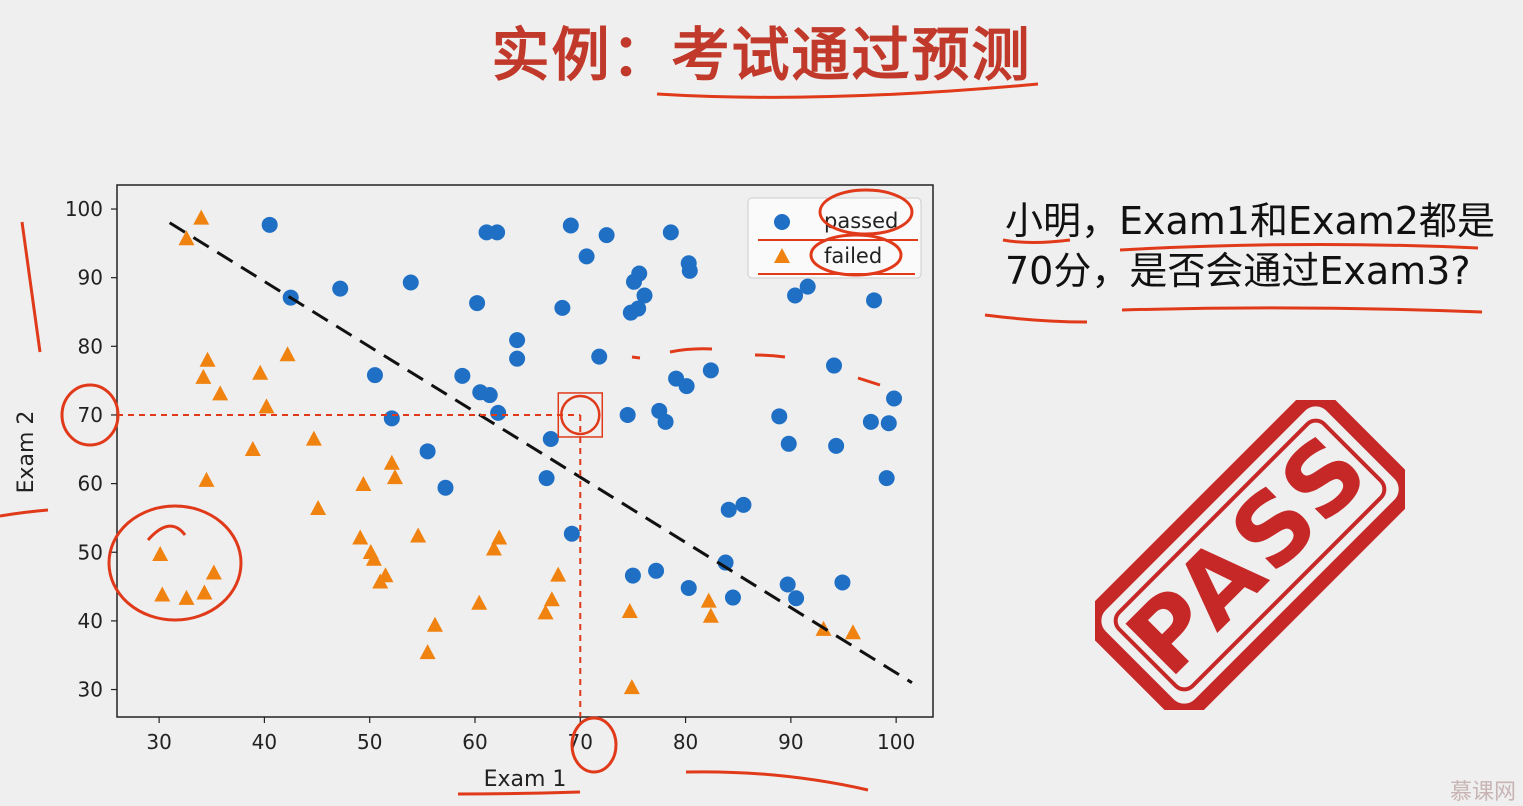 The width and height of the screenshot is (1523, 806). I want to click on y-tick-label: 70, so click(90, 415).